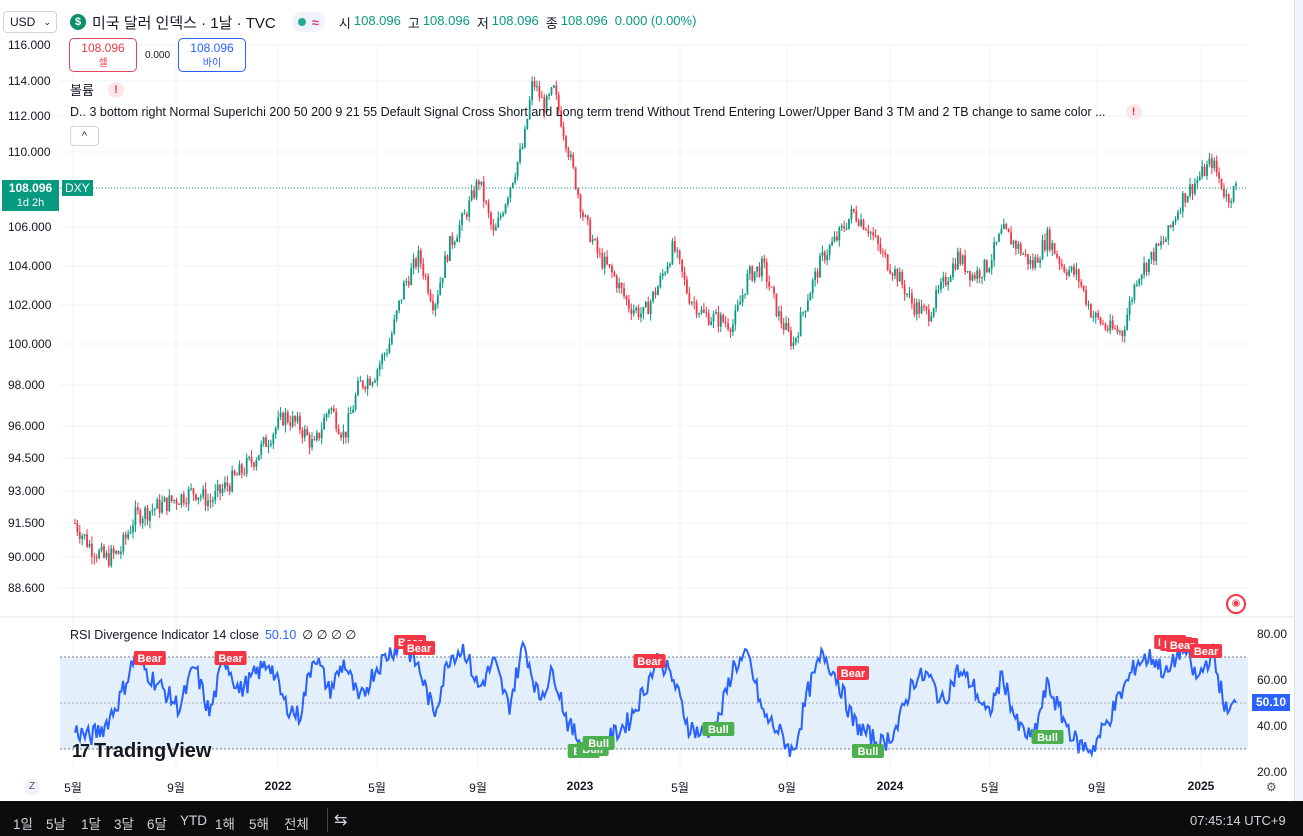  I want to click on chevron-down-icon: ⌄, so click(47, 22).